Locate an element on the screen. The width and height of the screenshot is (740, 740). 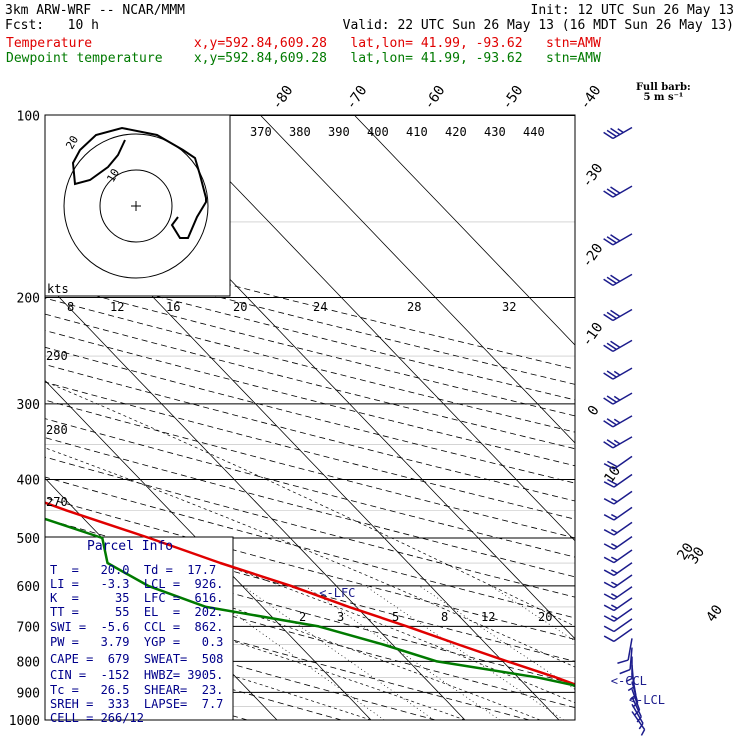
theta-side-label: 270 is located at coordinates (57, 502).